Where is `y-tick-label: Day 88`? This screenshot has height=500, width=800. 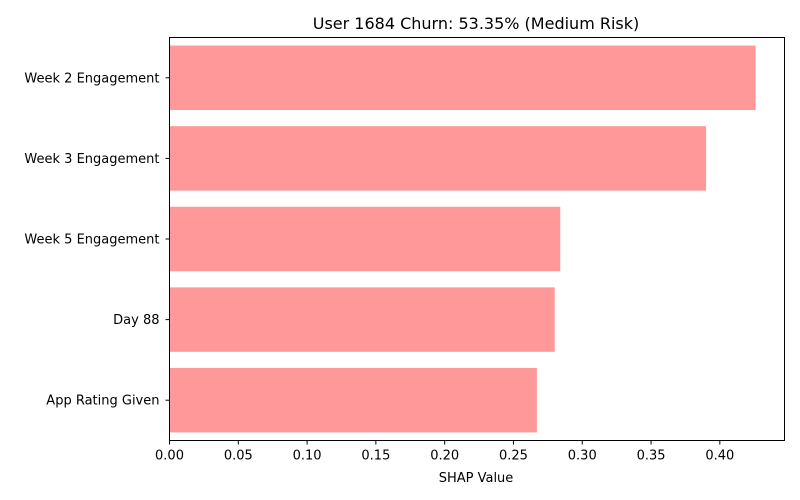 y-tick-label: Day 88 is located at coordinates (136, 320).